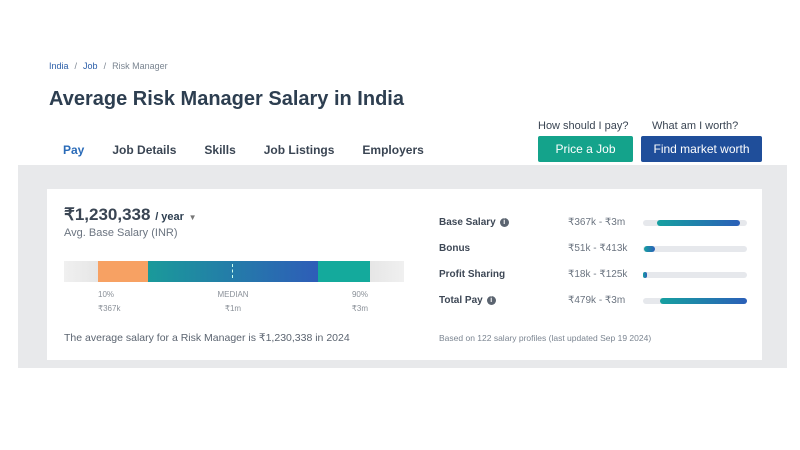 The height and width of the screenshot is (450, 800). I want to click on breakdown-row: Bonus, so click(454, 248).